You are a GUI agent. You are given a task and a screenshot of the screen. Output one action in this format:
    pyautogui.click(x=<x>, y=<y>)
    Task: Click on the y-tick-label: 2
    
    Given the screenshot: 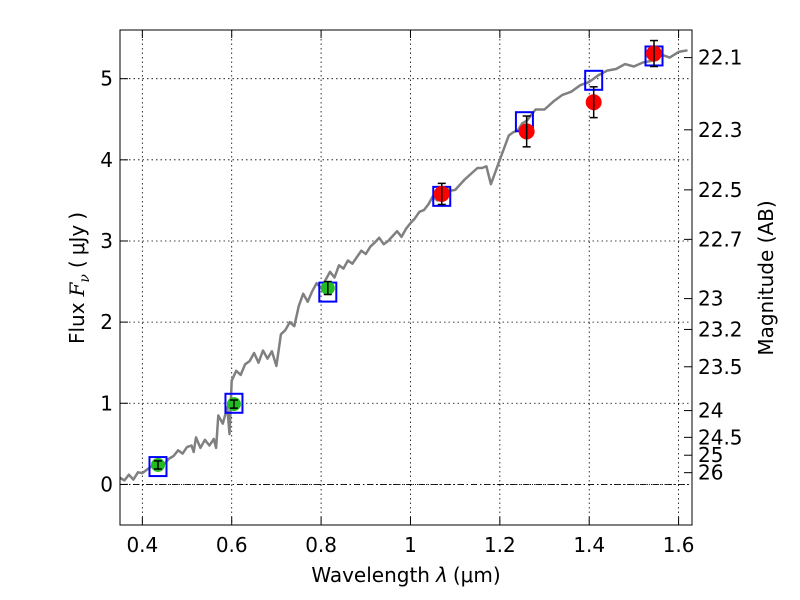 What is the action you would take?
    pyautogui.click(x=106, y=322)
    